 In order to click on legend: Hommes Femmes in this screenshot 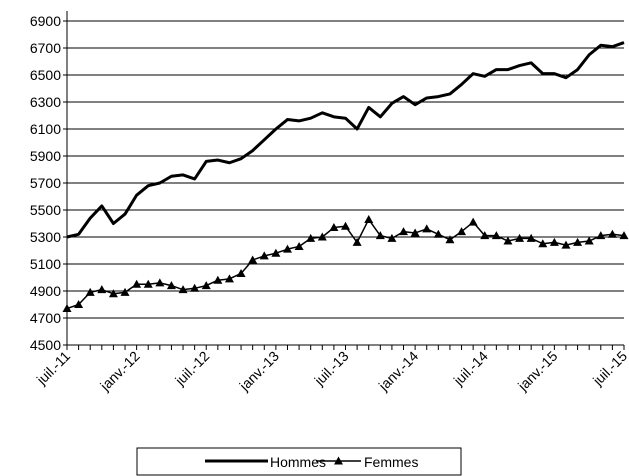, I will do `click(299, 461)`.